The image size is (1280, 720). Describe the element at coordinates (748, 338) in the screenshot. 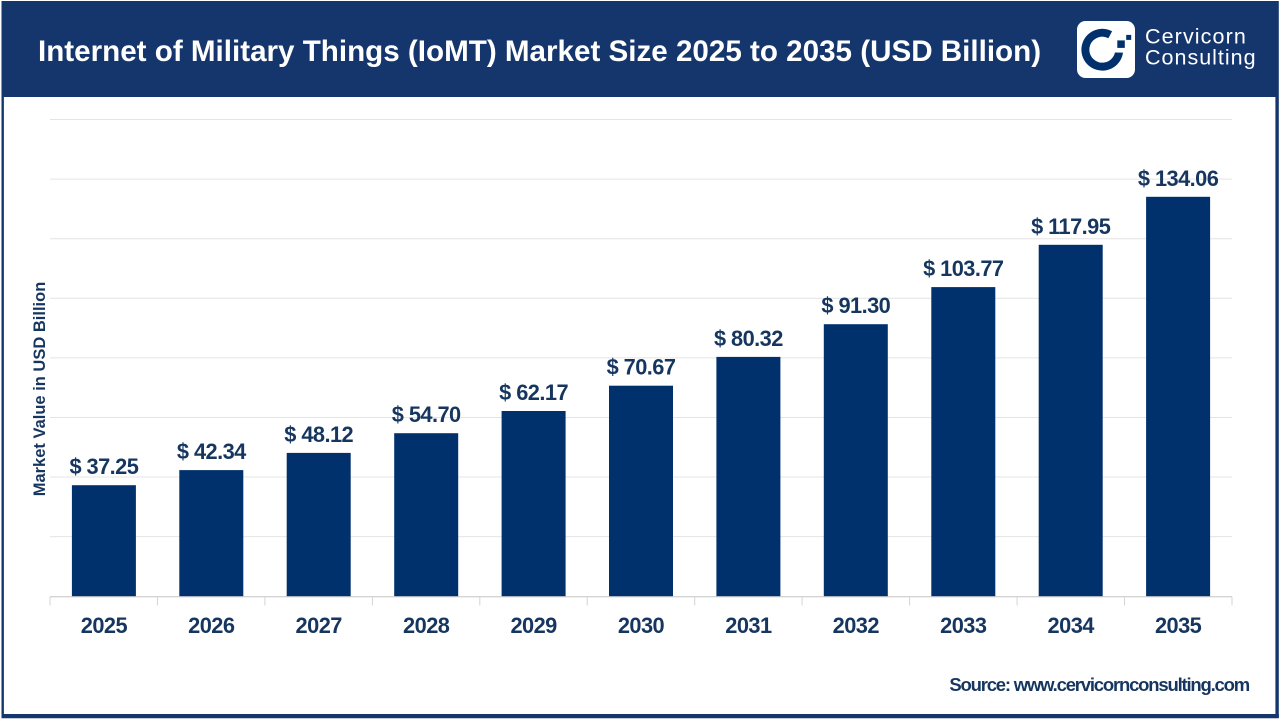

I see `svg-text: $ 80.32` at that location.